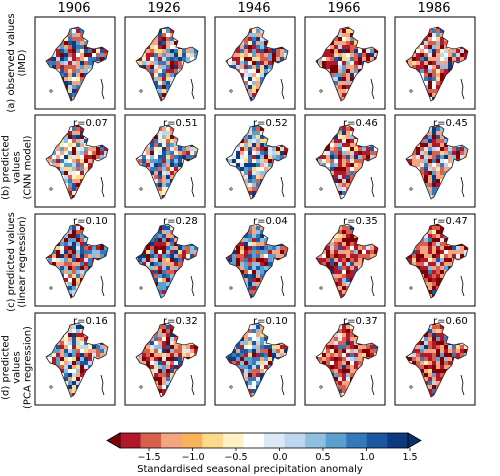 The height and width of the screenshot is (476, 500). I want to click on row-label-pca: (d) predicted values (PCA regression), so click(17, 368).